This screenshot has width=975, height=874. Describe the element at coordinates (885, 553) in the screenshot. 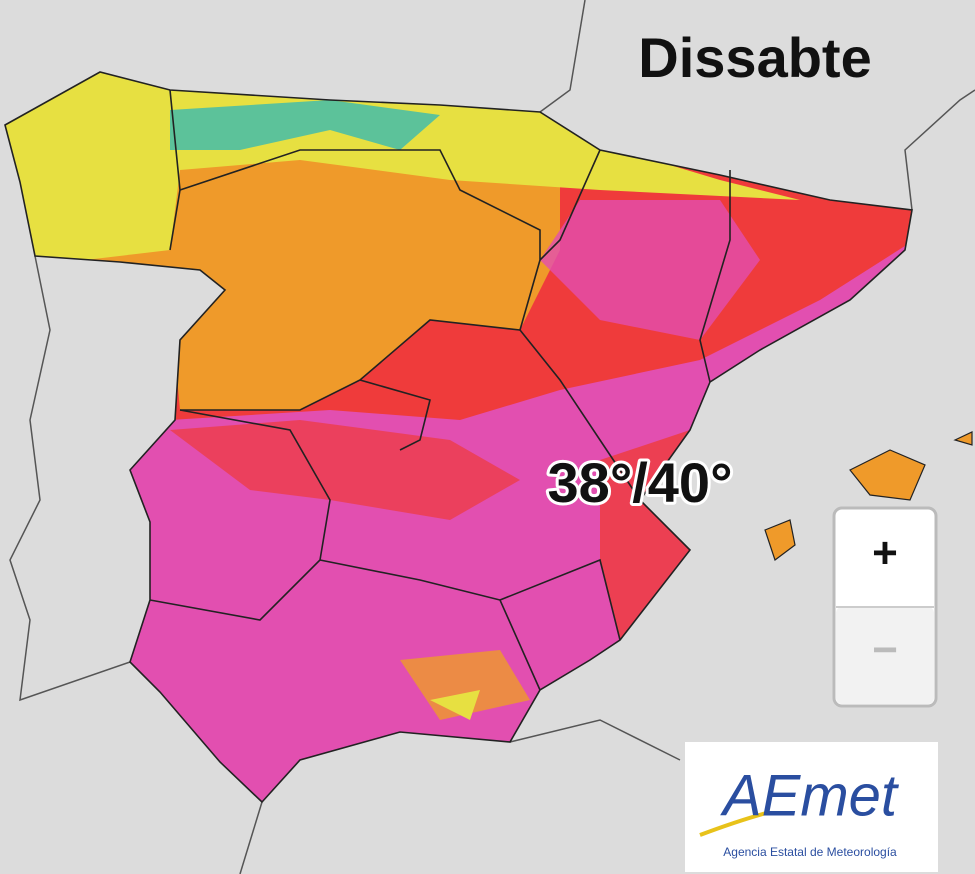

I see `zoom-in-button: +` at that location.